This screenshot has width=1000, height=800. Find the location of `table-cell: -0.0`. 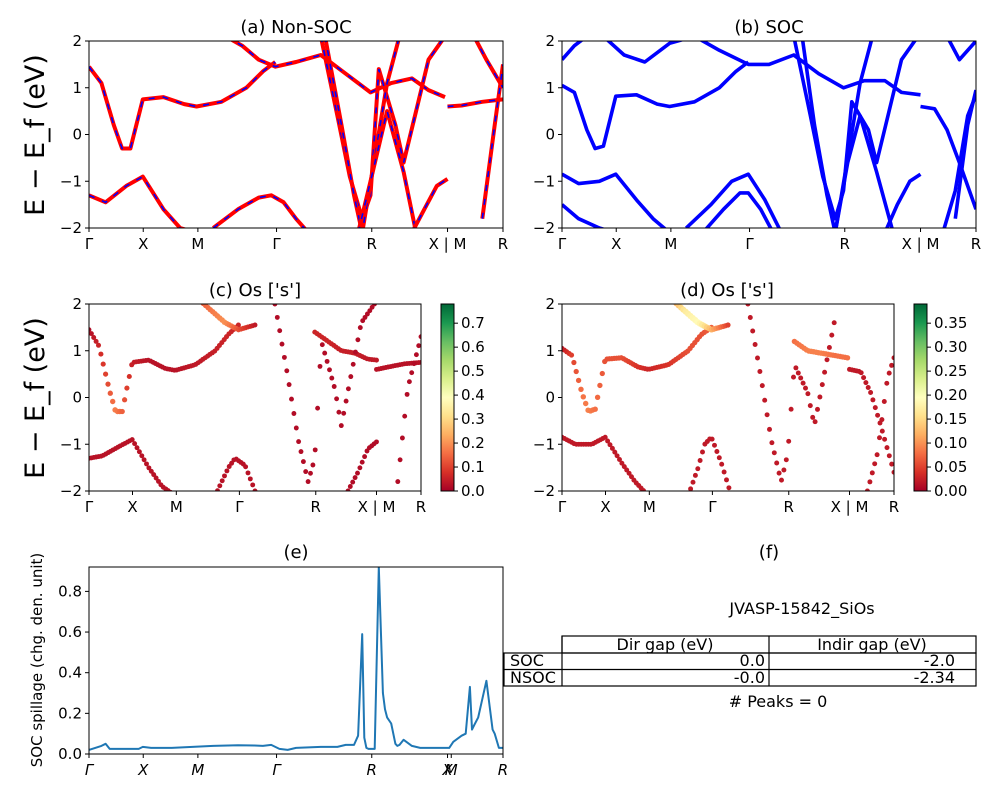

table-cell: -0.0 is located at coordinates (749, 677).